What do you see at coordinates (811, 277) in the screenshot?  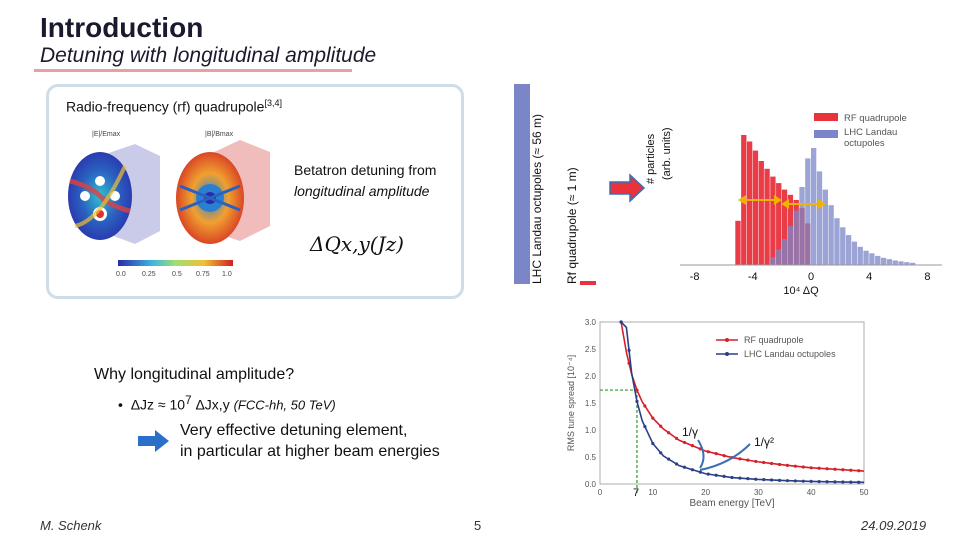 I see `histogram-x-tick: 0` at bounding box center [811, 277].